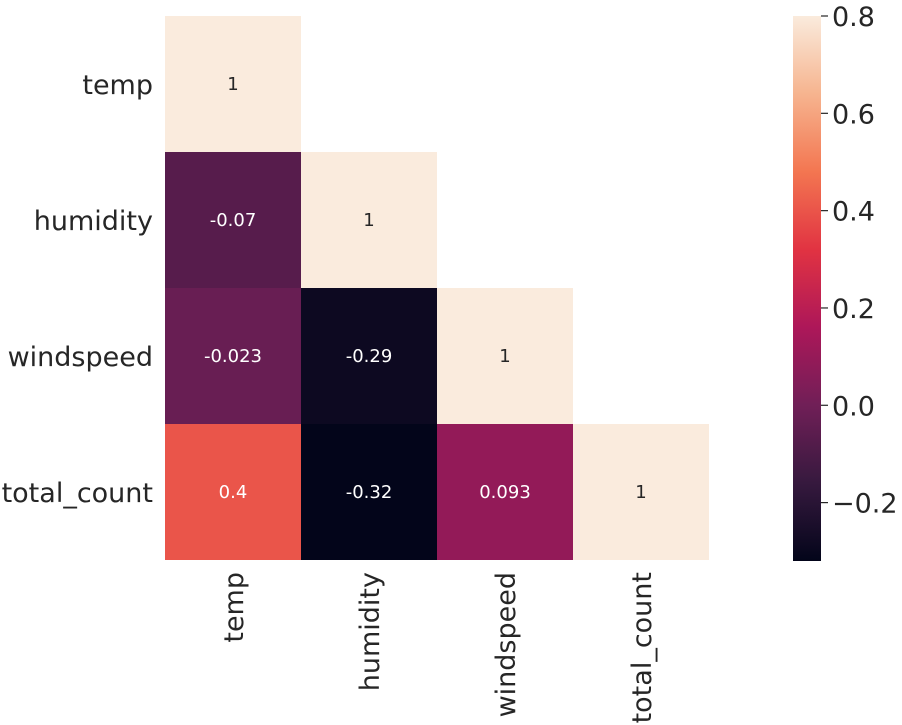  I want to click on heatmap-cell-temp-temp, so click(233, 84).